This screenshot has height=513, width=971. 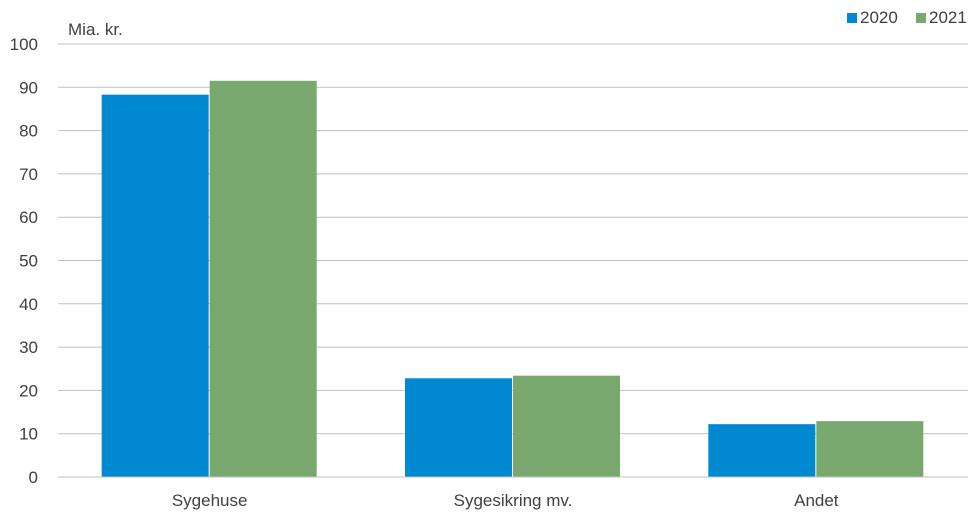 What do you see at coordinates (879, 17) in the screenshot?
I see `legend-label: 2020` at bounding box center [879, 17].